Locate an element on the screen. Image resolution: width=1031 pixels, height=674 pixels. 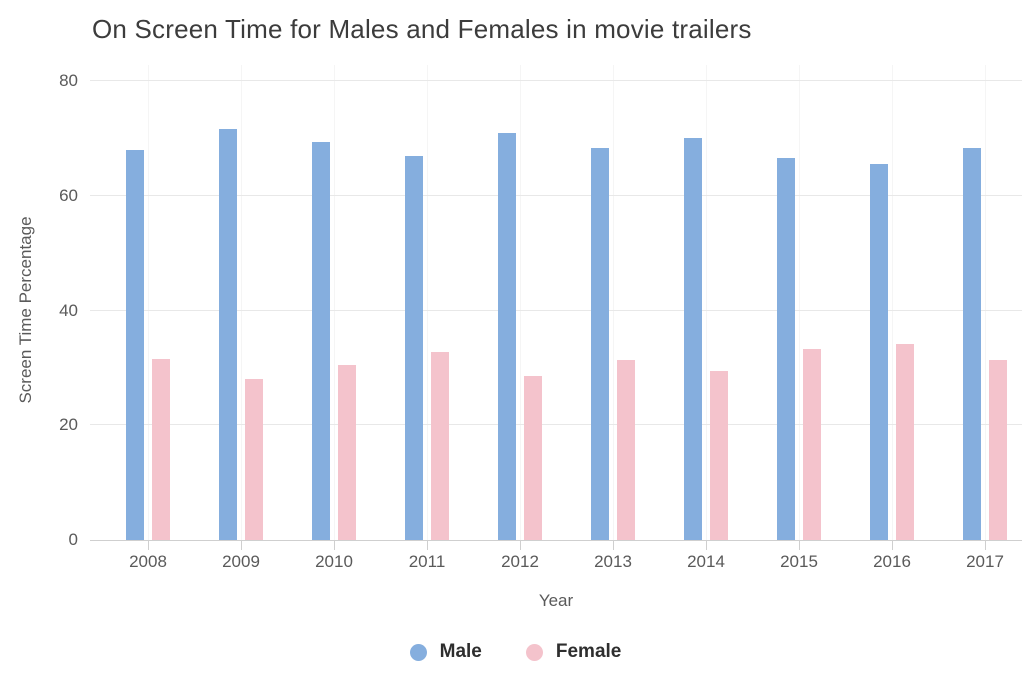
x-tick-label: 2011 is located at coordinates (427, 561).